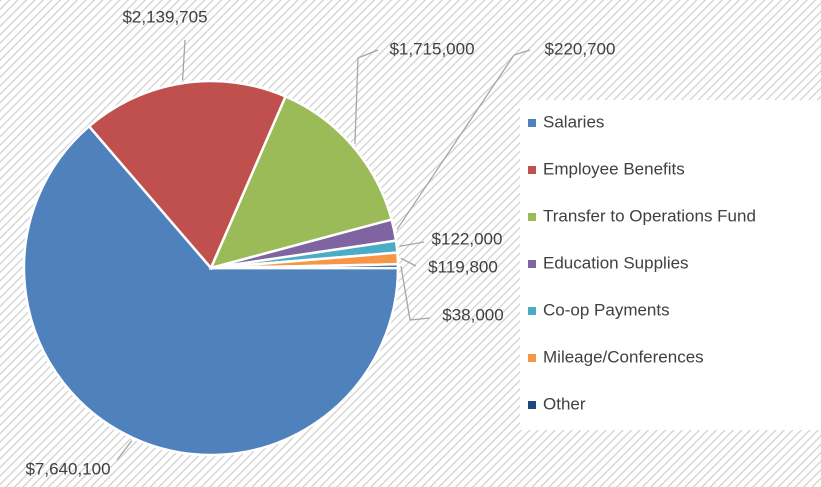  What do you see at coordinates (649, 215) in the screenshot?
I see `legend-label: Transfer to Operations Fund` at bounding box center [649, 215].